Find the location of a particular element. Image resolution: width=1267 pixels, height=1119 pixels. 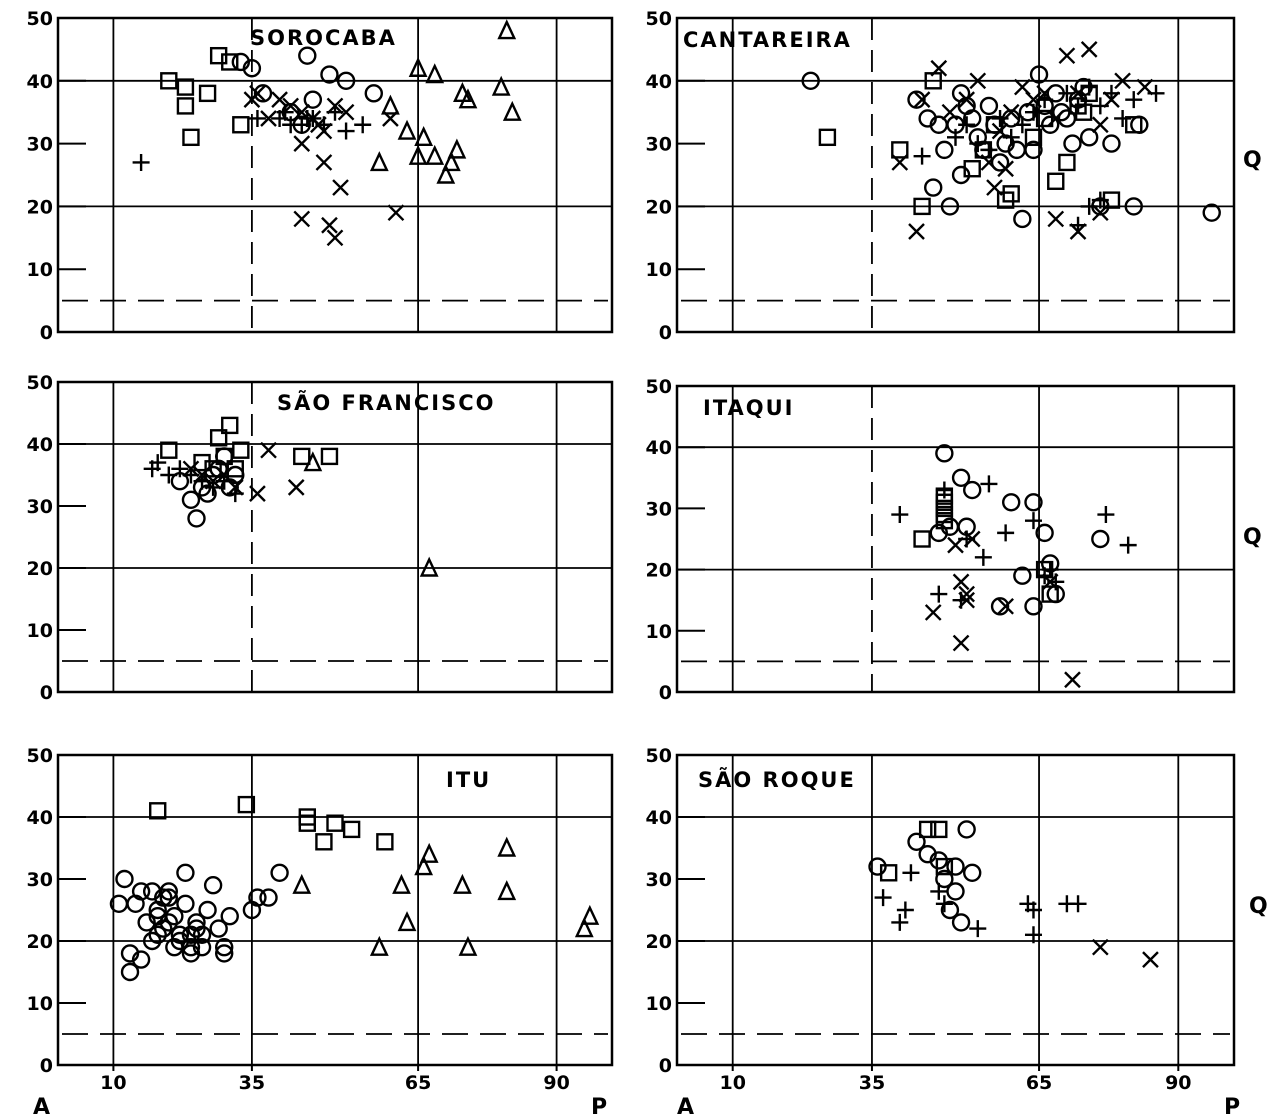

scatter-panel-itu: 0 10 20 30 40 50 10 35 65 90 ITU is located at coordinates (320, 919).